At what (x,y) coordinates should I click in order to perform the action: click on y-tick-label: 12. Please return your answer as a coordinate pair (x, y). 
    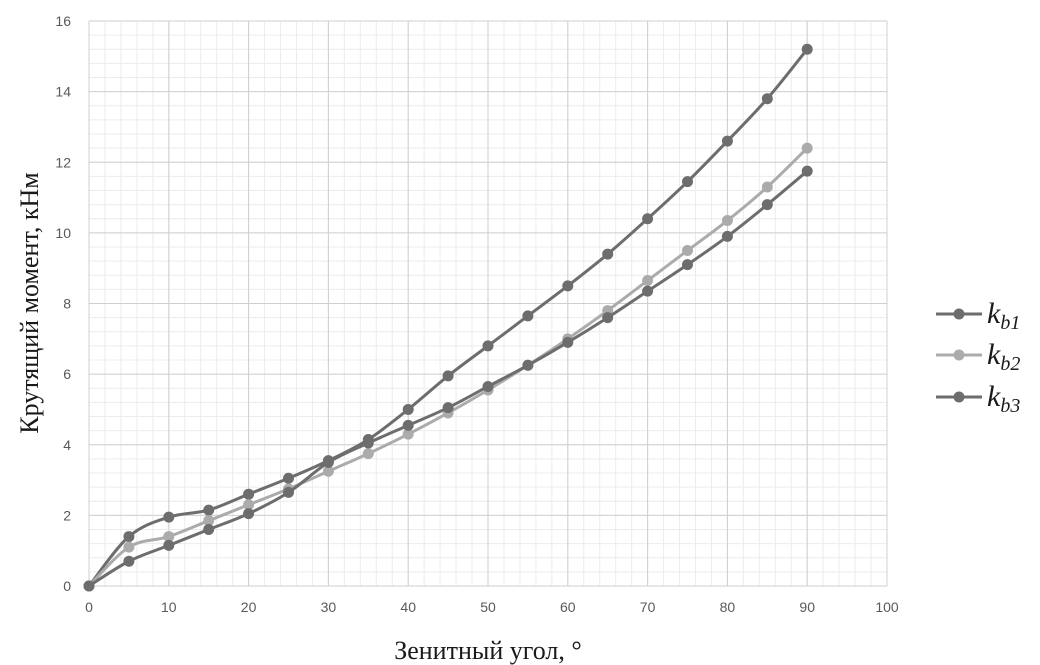
    Looking at the image, I should click on (63, 162).